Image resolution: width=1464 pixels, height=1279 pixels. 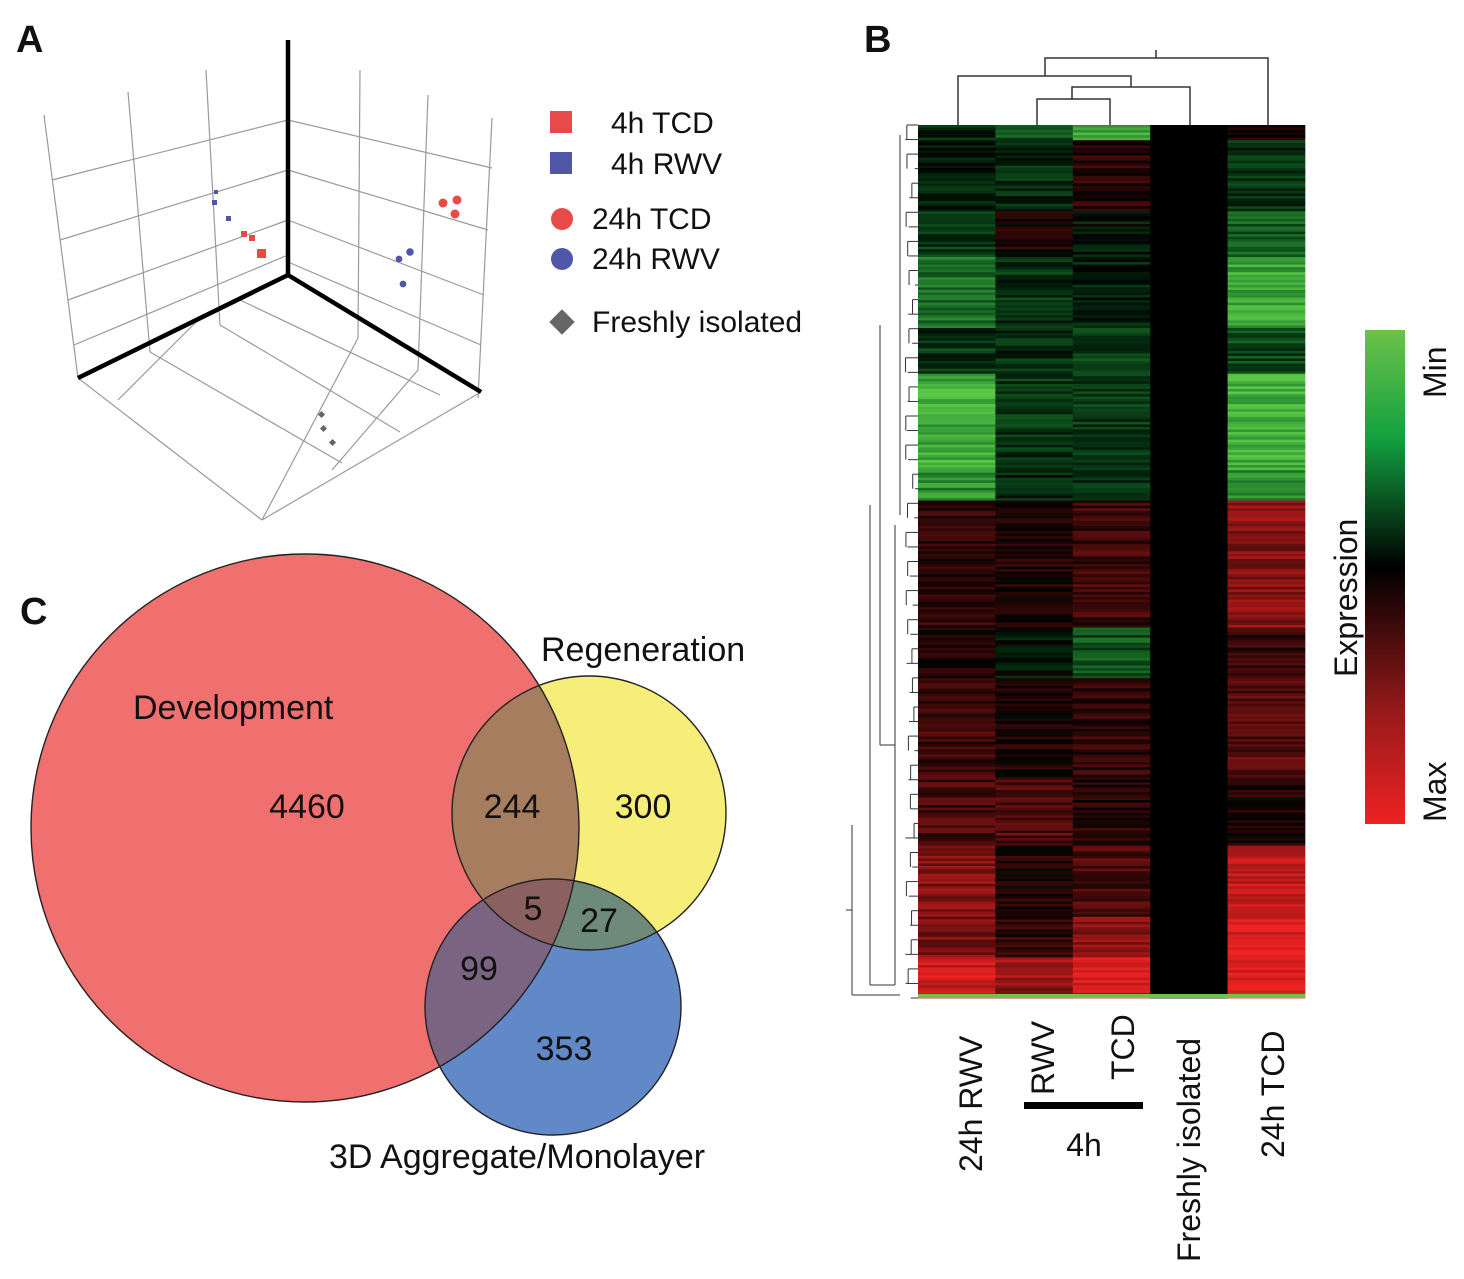 I want to click on venn-count-dev-regen: 244, so click(x=512, y=807).